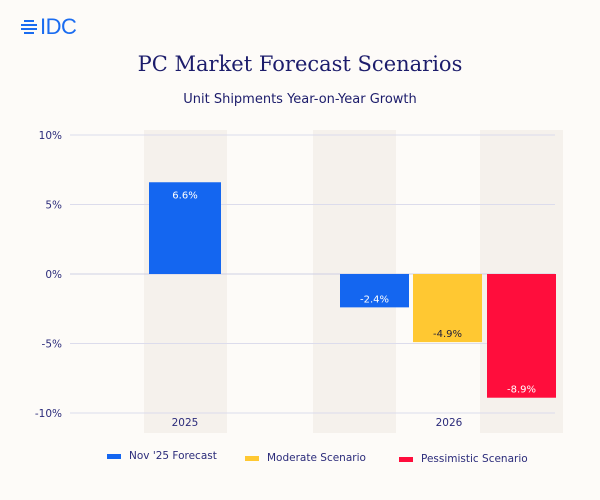 The height and width of the screenshot is (500, 600). What do you see at coordinates (29, 27) in the screenshot?
I see `globe-icon` at bounding box center [29, 27].